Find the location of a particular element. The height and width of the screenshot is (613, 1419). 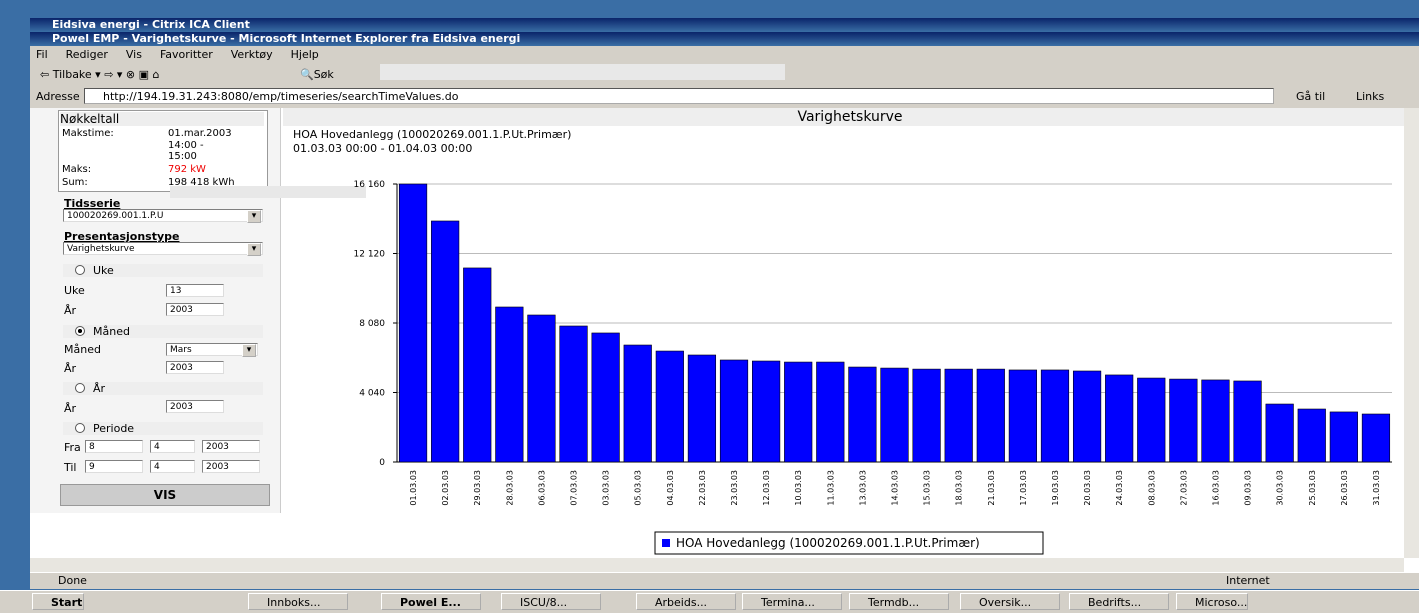

x-tick-label: 04.03.03 is located at coordinates (670, 488).